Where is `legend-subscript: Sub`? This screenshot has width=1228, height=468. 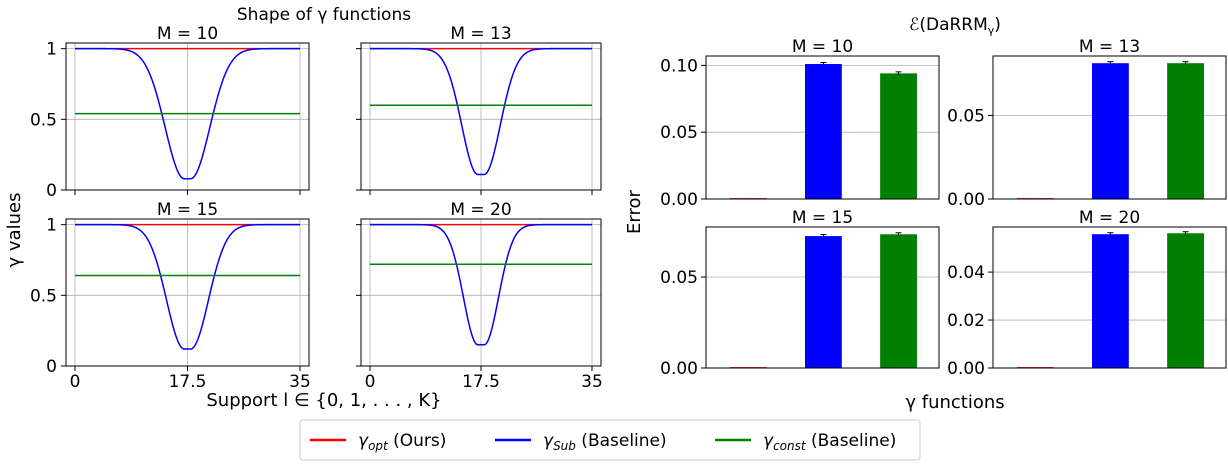
legend-subscript: Sub is located at coordinates (564, 446).